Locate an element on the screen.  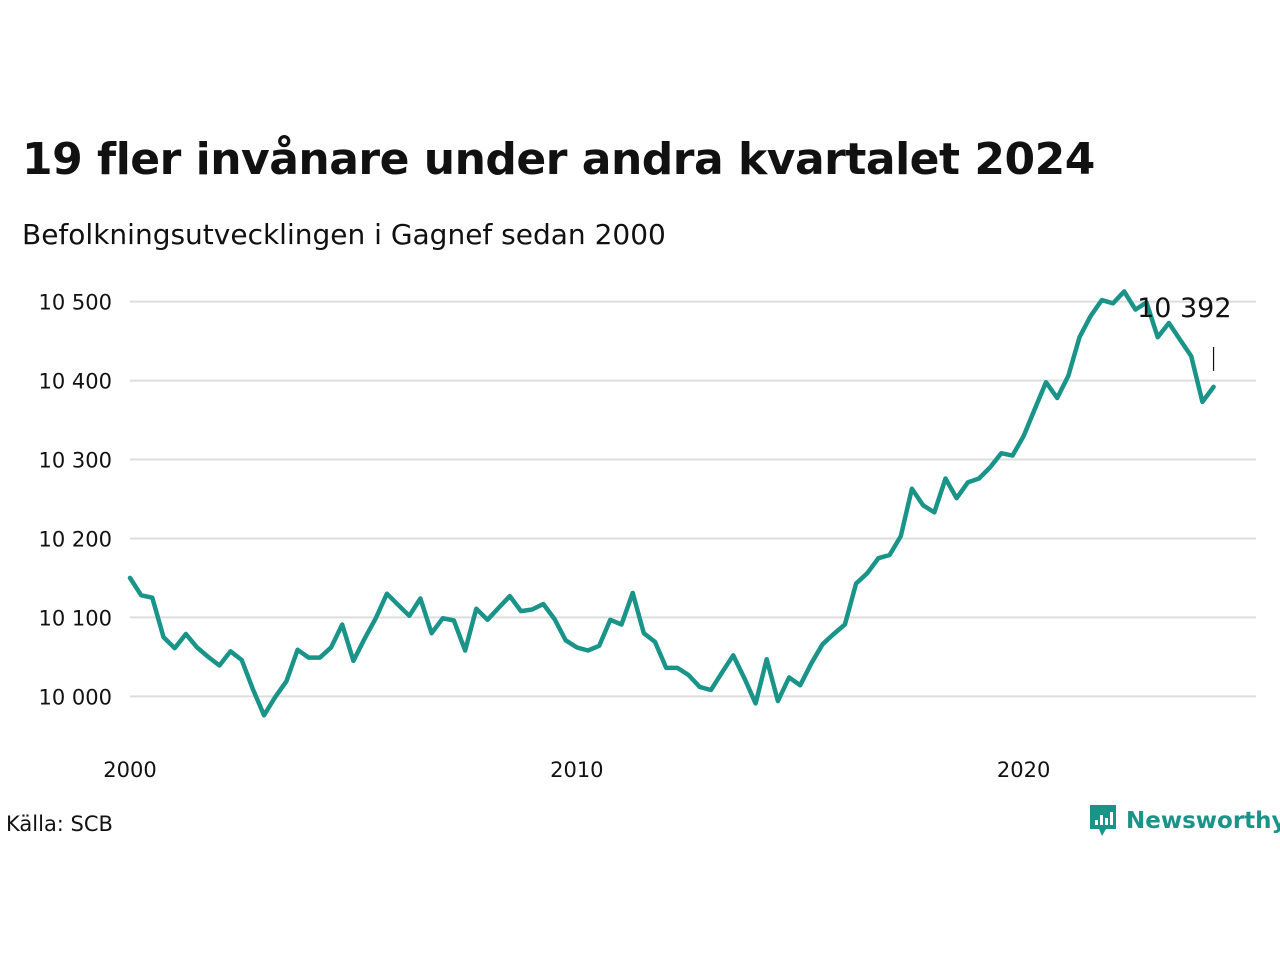
annotation-group: 10 392 is located at coordinates (1184, 332).